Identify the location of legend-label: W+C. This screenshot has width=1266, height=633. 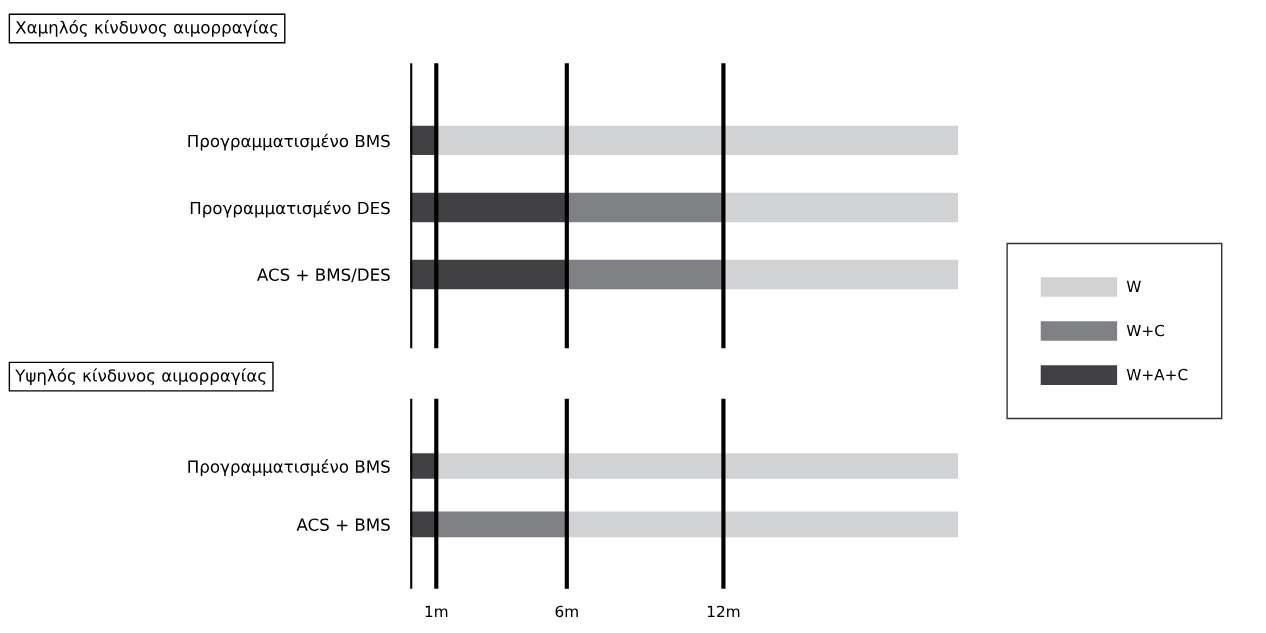
(1145, 330).